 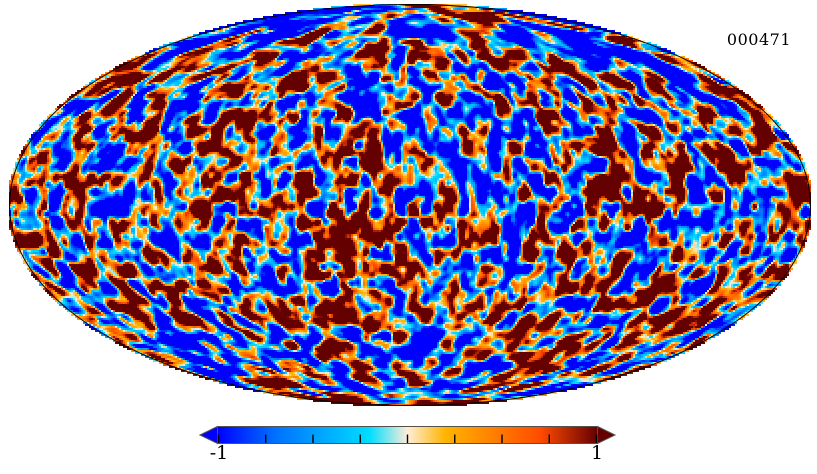 I want to click on colorbar-gradient-bar, so click(x=407, y=435).